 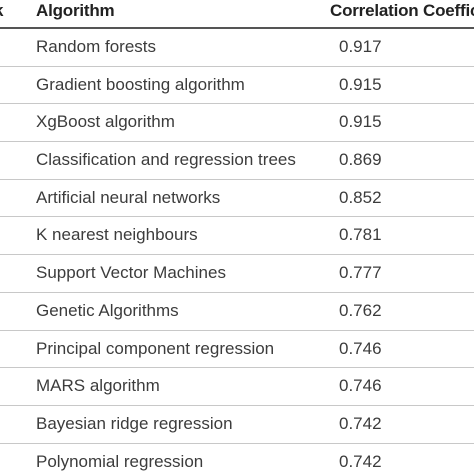 I want to click on table-row: Genetic Algorithms 0.762, so click(x=237, y=312).